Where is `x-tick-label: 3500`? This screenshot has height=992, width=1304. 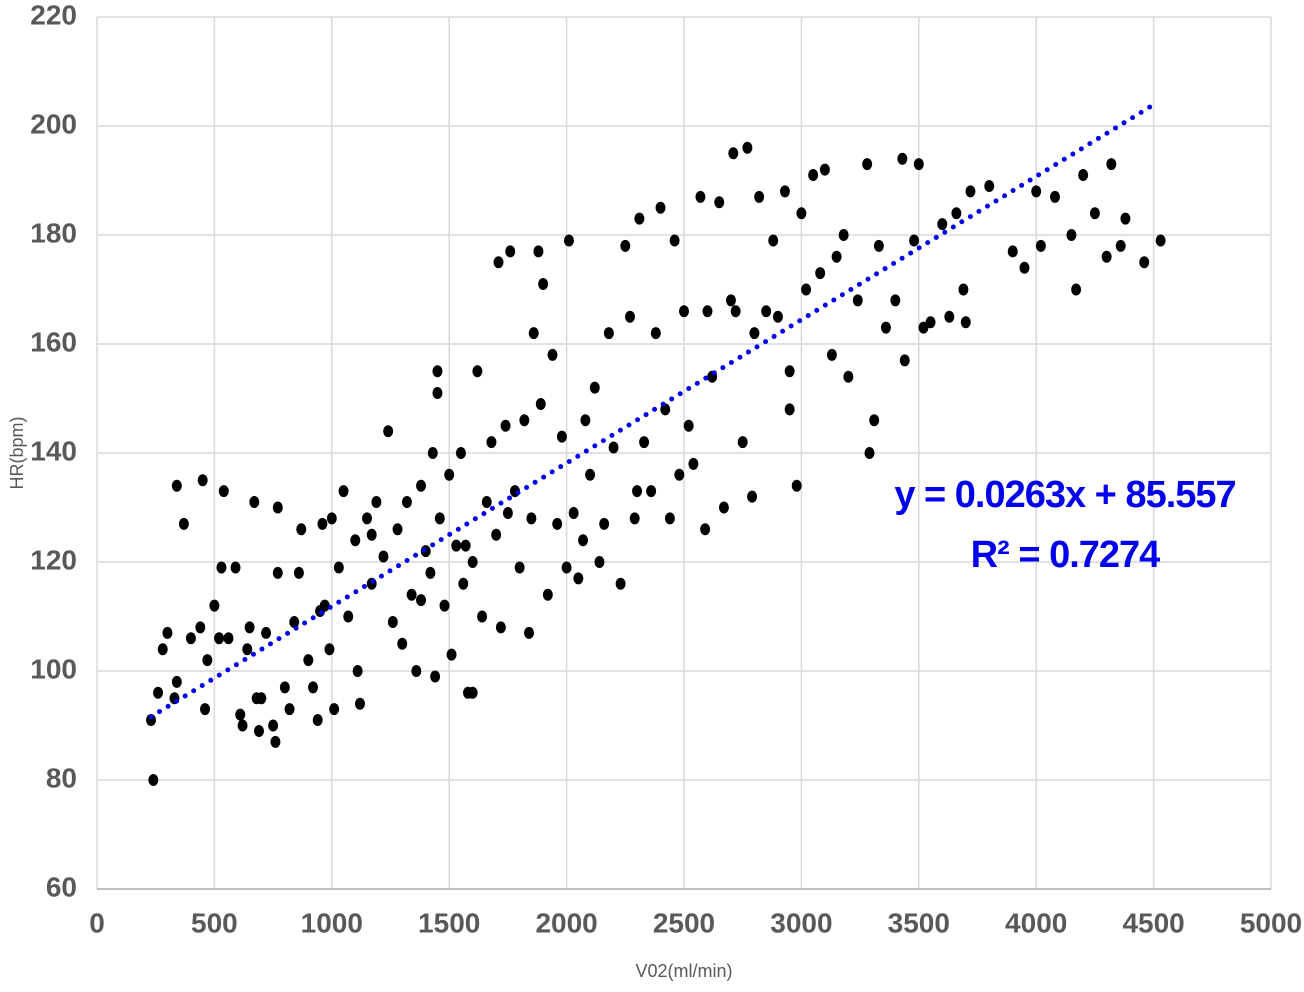 x-tick-label: 3500 is located at coordinates (919, 922).